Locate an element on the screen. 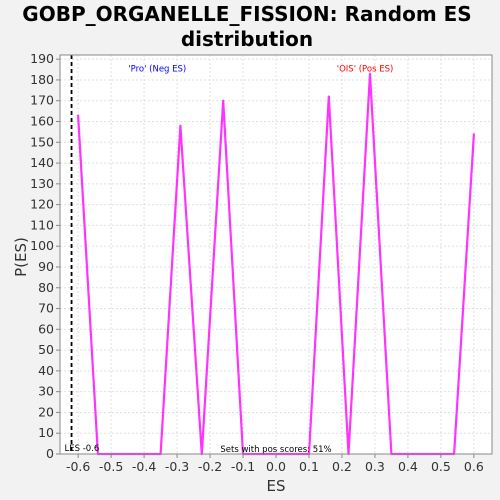 Image resolution: width=500 pixels, height=500 pixels. y-tick-label: 150 is located at coordinates (42, 141).